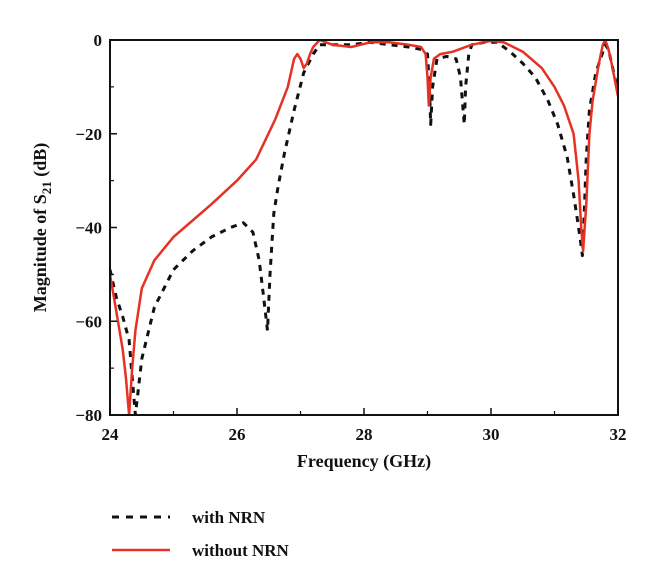  I want to click on y-tick-label: 0, so click(98, 40).